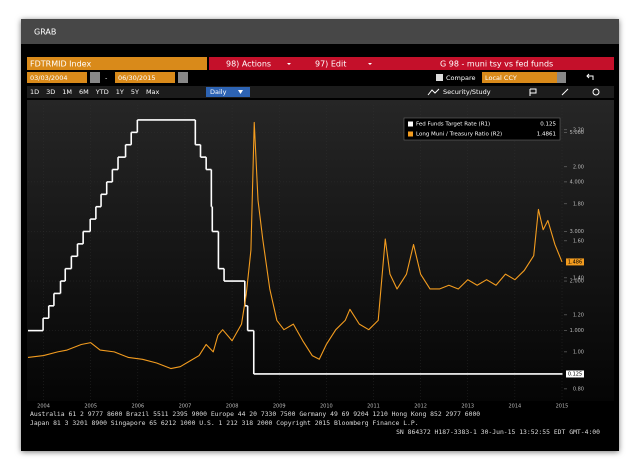 The height and width of the screenshot is (469, 640). Describe the element at coordinates (578, 167) in the screenshot. I see `y-tick-label: 2.00` at that location.